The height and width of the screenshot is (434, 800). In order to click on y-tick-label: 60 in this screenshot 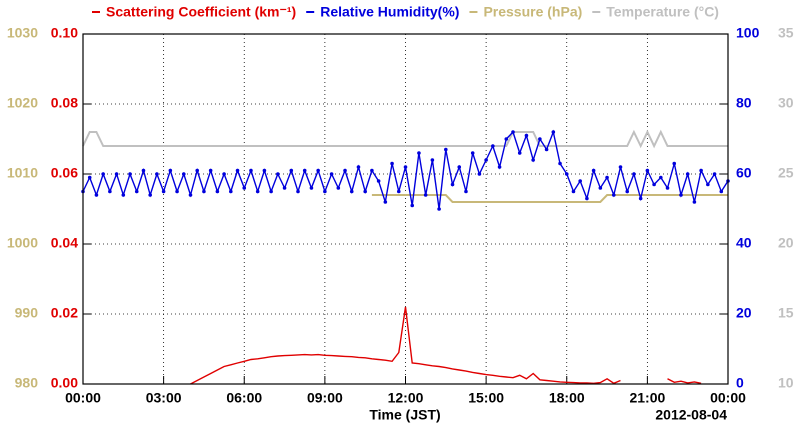, I will do `click(744, 173)`.